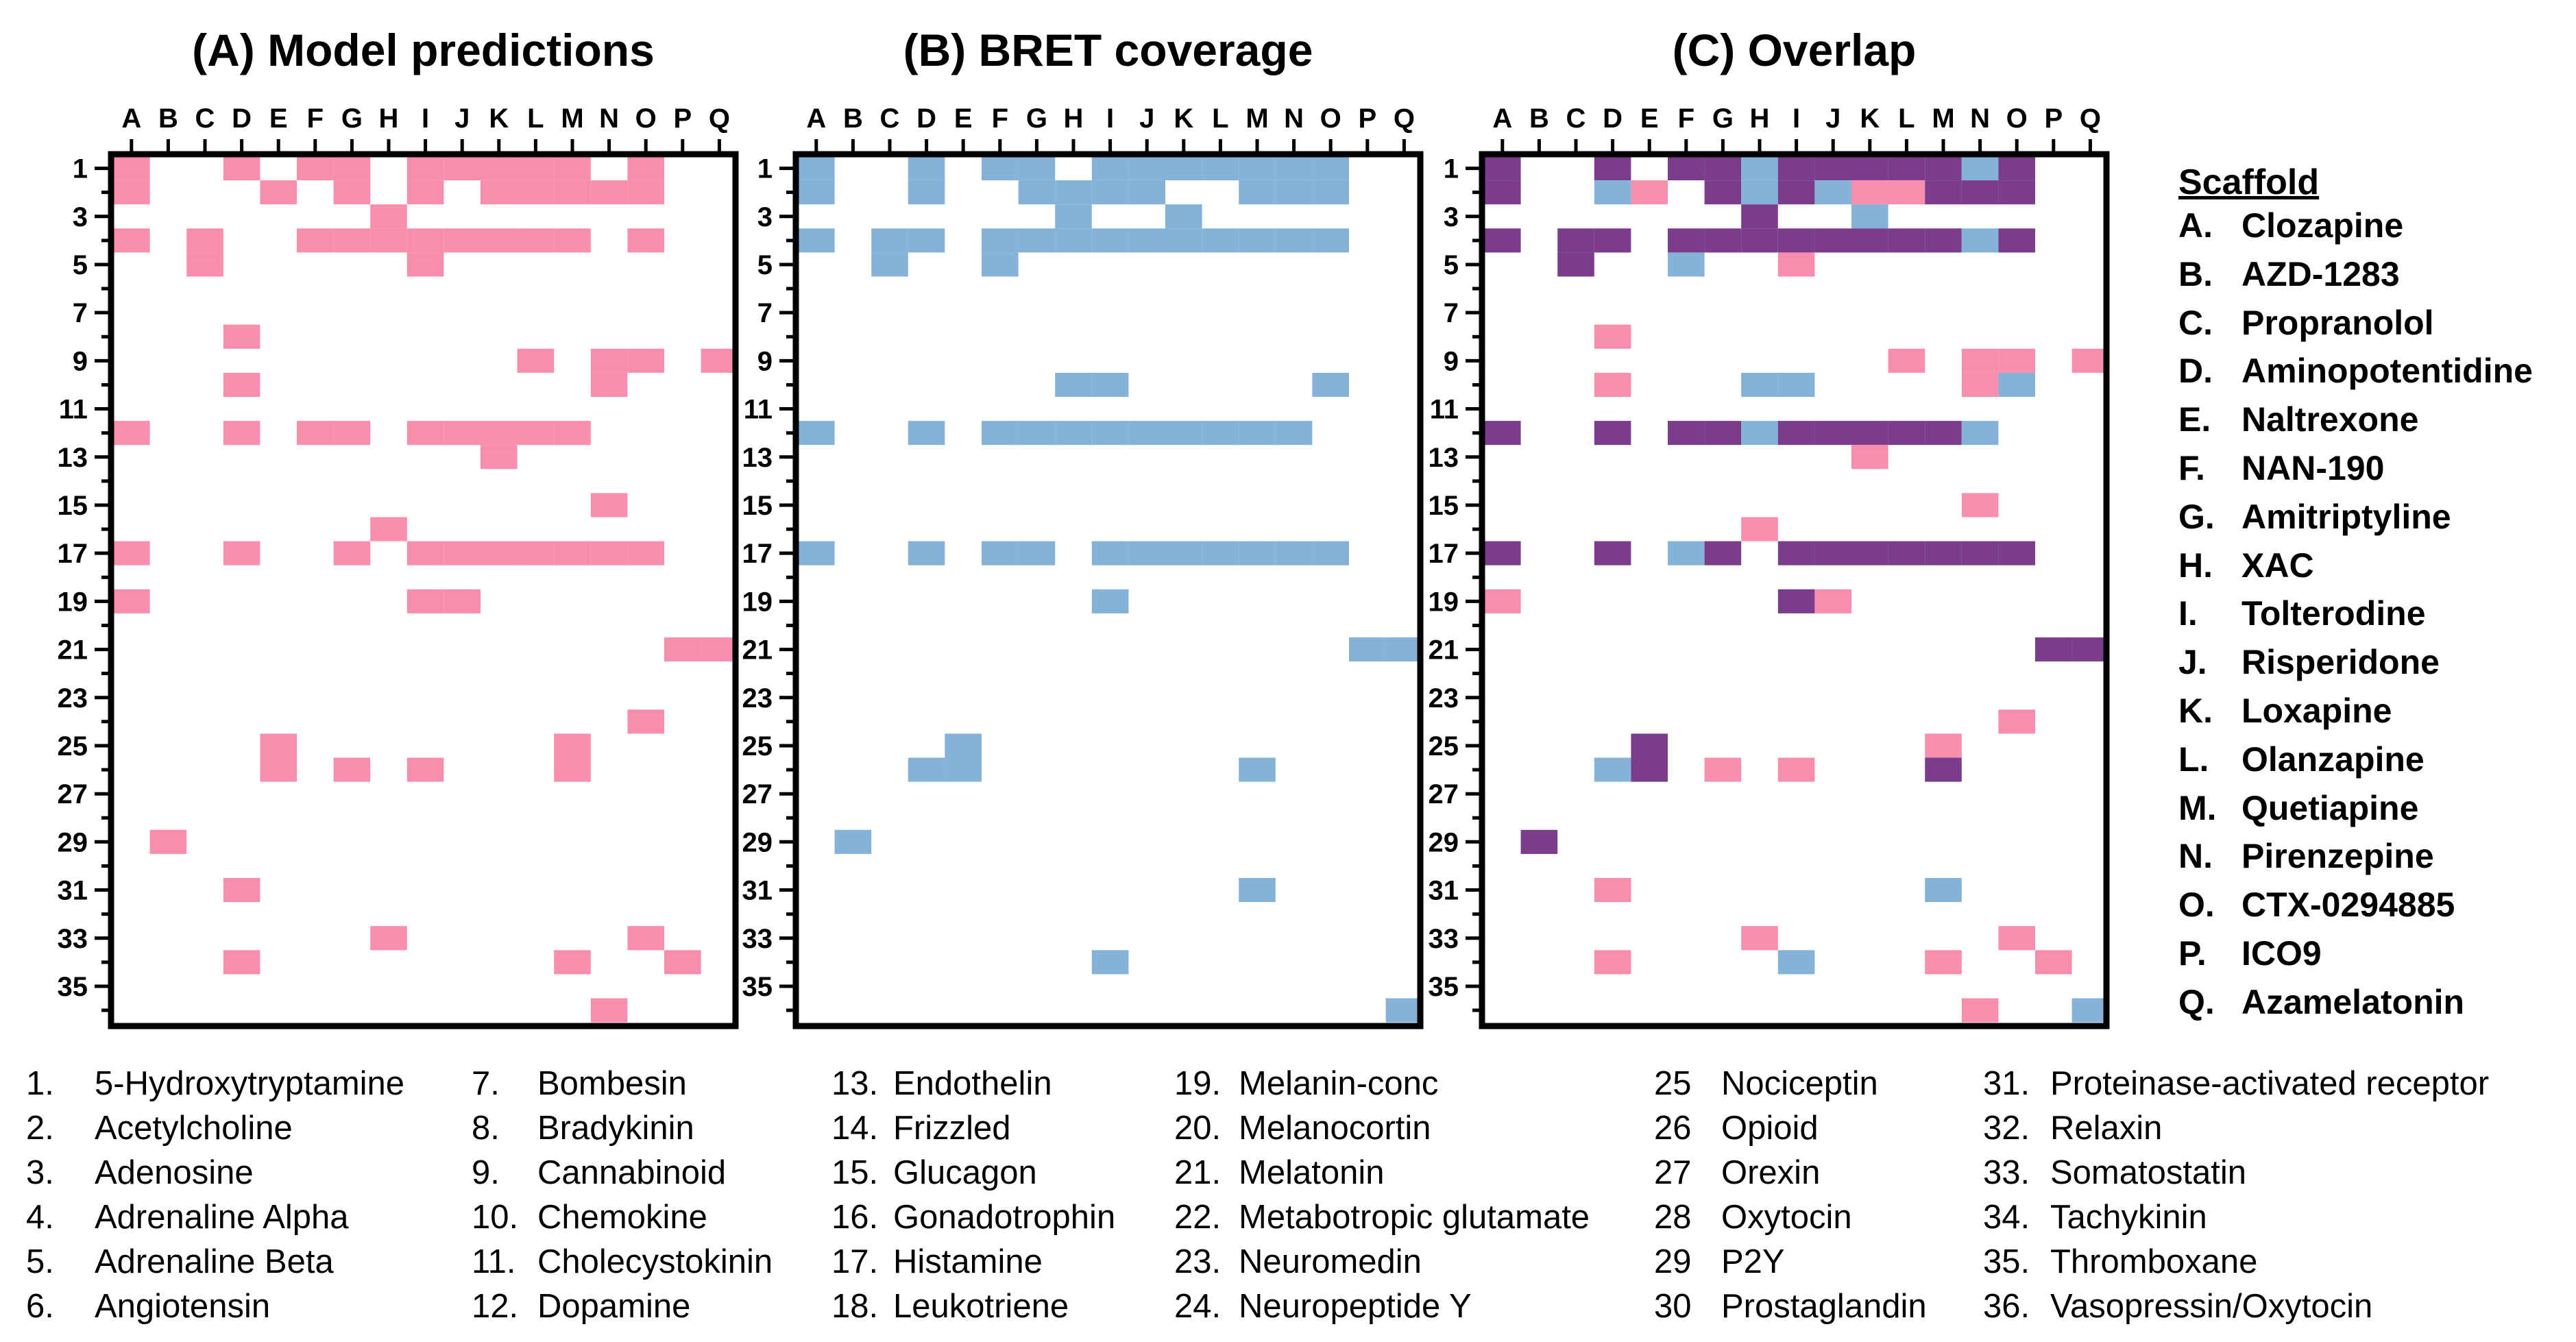 The width and height of the screenshot is (2576, 1342). What do you see at coordinates (2330, 807) in the screenshot?
I see `scaffold-name: Quetiapine` at bounding box center [2330, 807].